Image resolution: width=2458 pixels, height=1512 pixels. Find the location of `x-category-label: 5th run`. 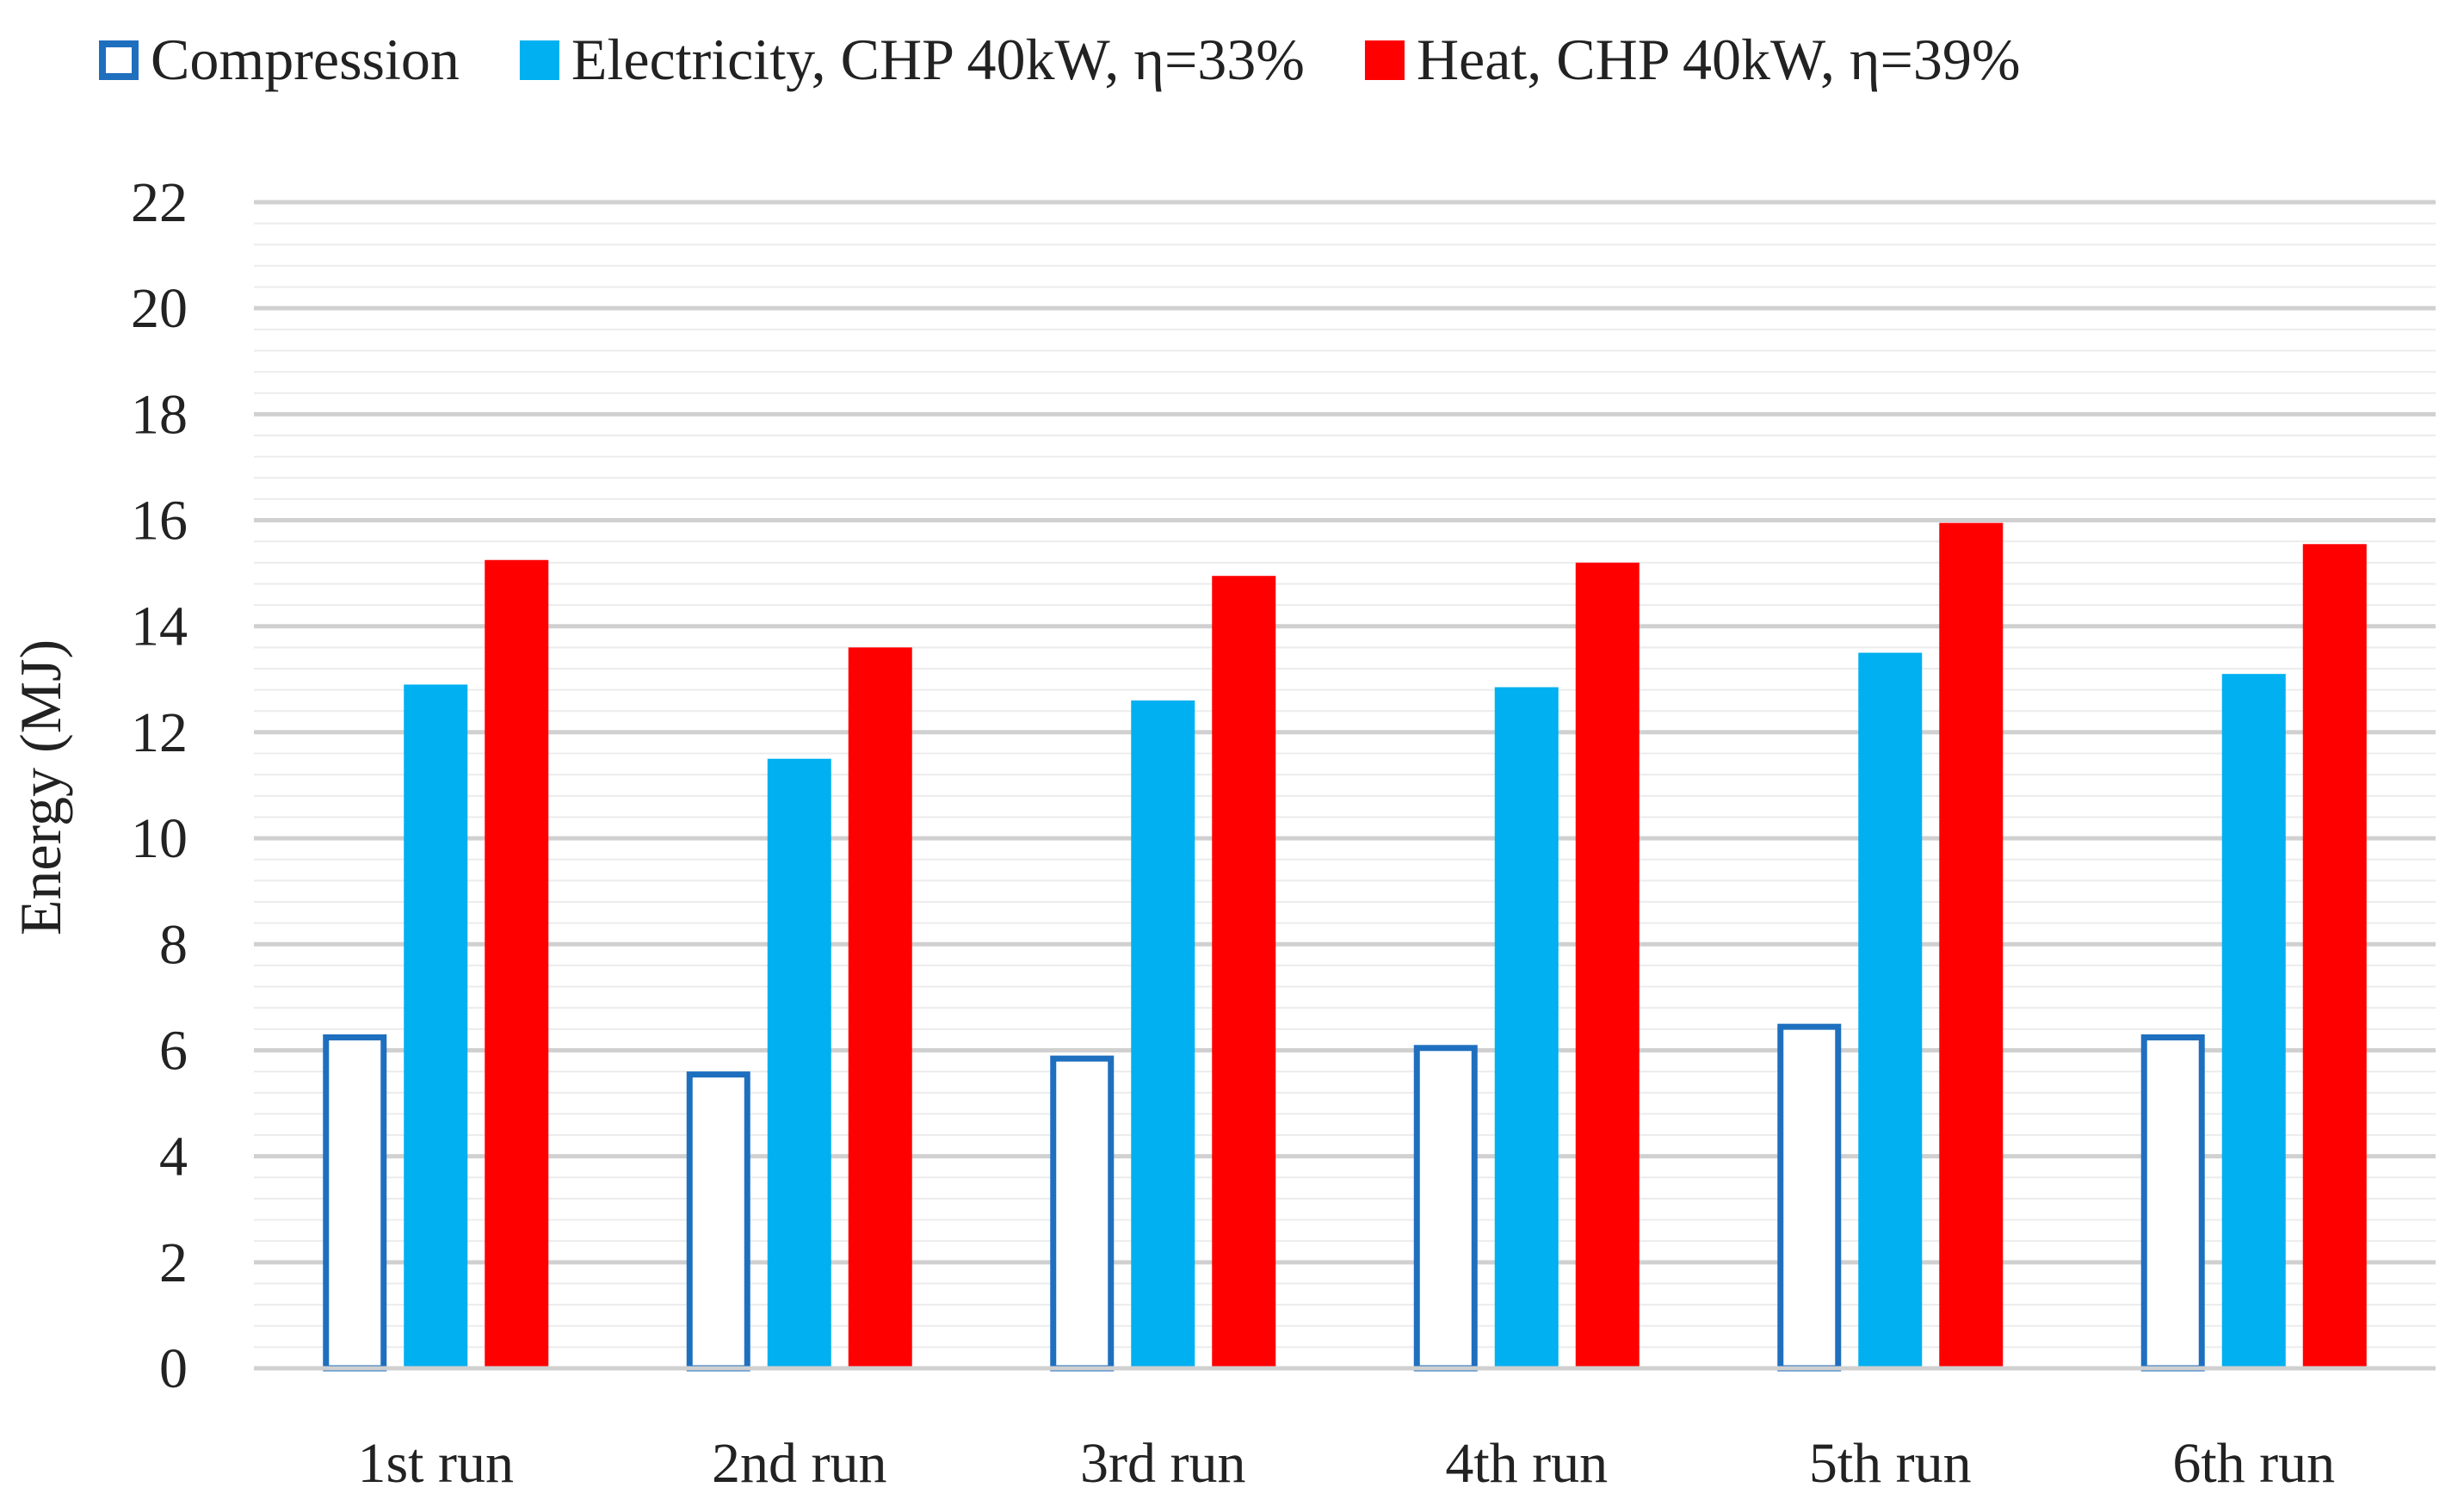

x-category-label: 5th run is located at coordinates (1890, 1463).